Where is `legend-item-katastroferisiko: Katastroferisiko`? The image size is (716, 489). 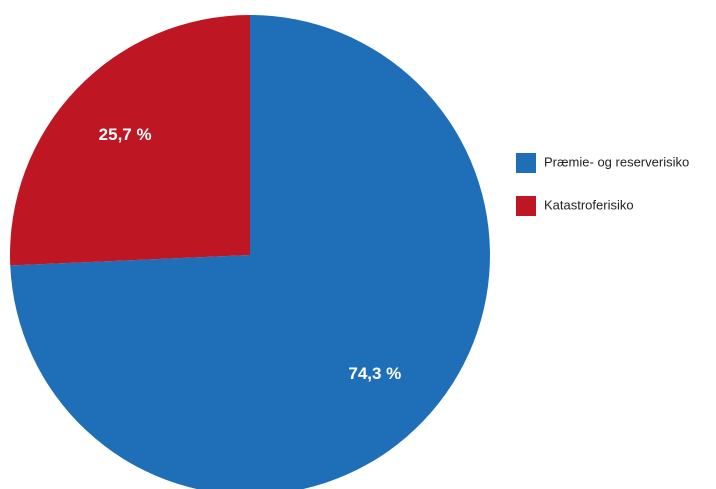
legend-item-katastroferisiko: Katastroferisiko is located at coordinates (575, 206).